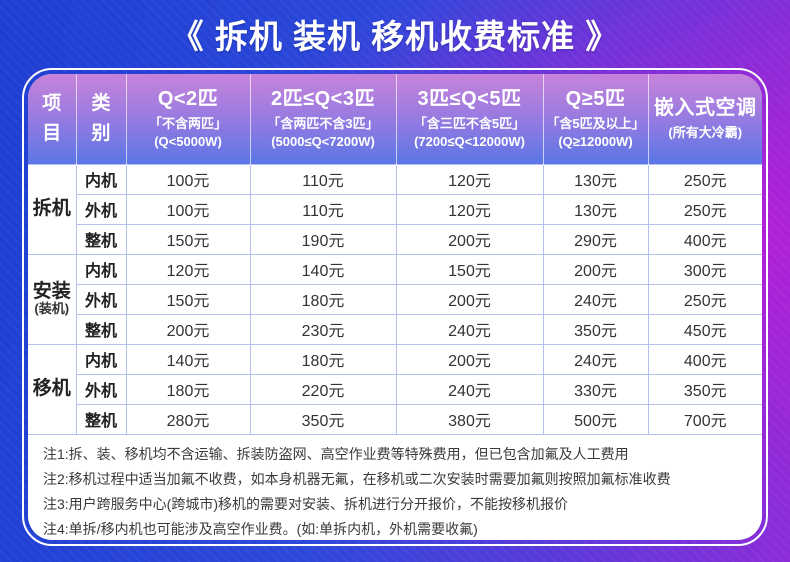 The image size is (790, 562). What do you see at coordinates (52, 308) in the screenshot?
I see `section-sub-label: (装机)` at bounding box center [52, 308].